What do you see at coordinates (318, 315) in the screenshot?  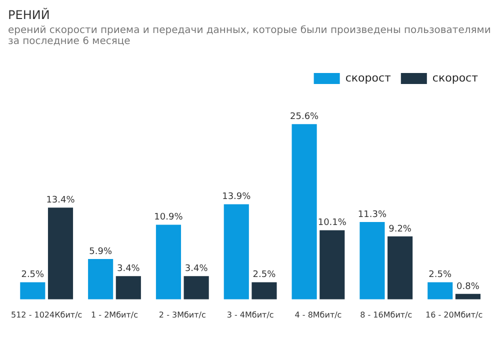 I see `x-tick-label: 4 - 8Мбит/с` at bounding box center [318, 315].